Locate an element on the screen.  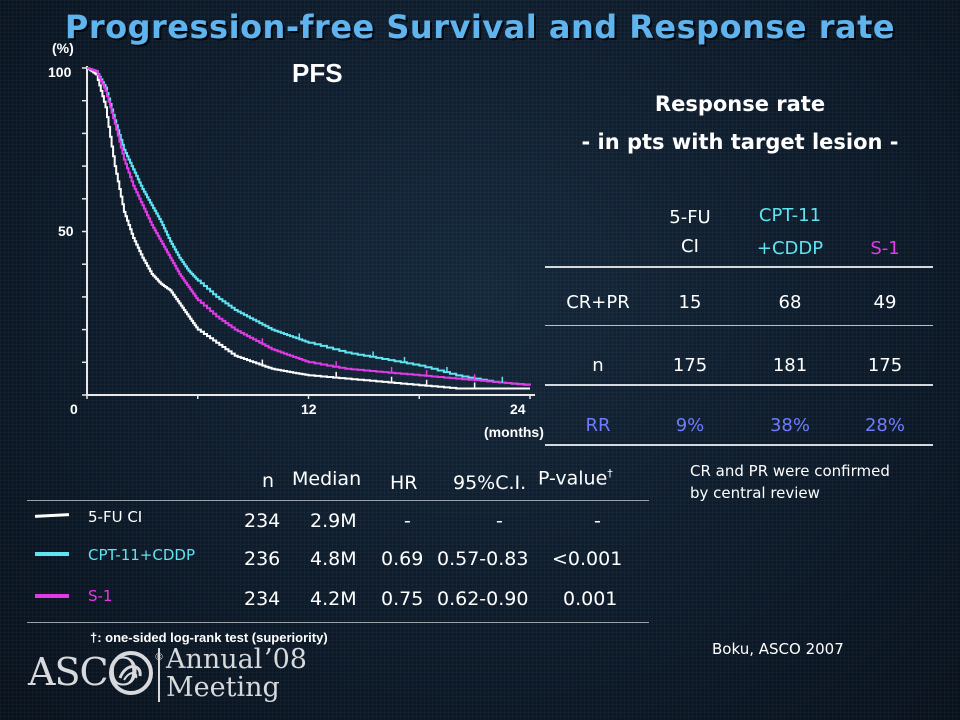
response-rate-subtitle: - in pts with target lesion - is located at coordinates (740, 142).